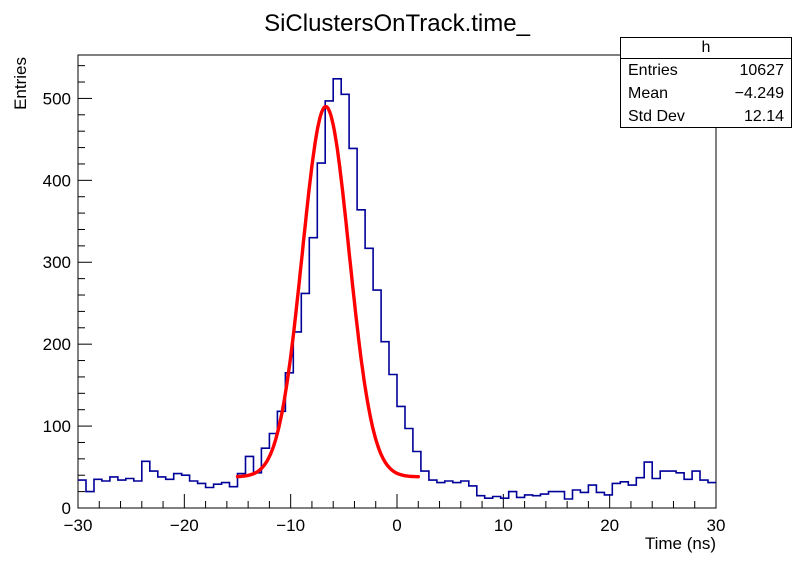  What do you see at coordinates (653, 70) in the screenshot?
I see `stats-label-entries: Entries` at bounding box center [653, 70].